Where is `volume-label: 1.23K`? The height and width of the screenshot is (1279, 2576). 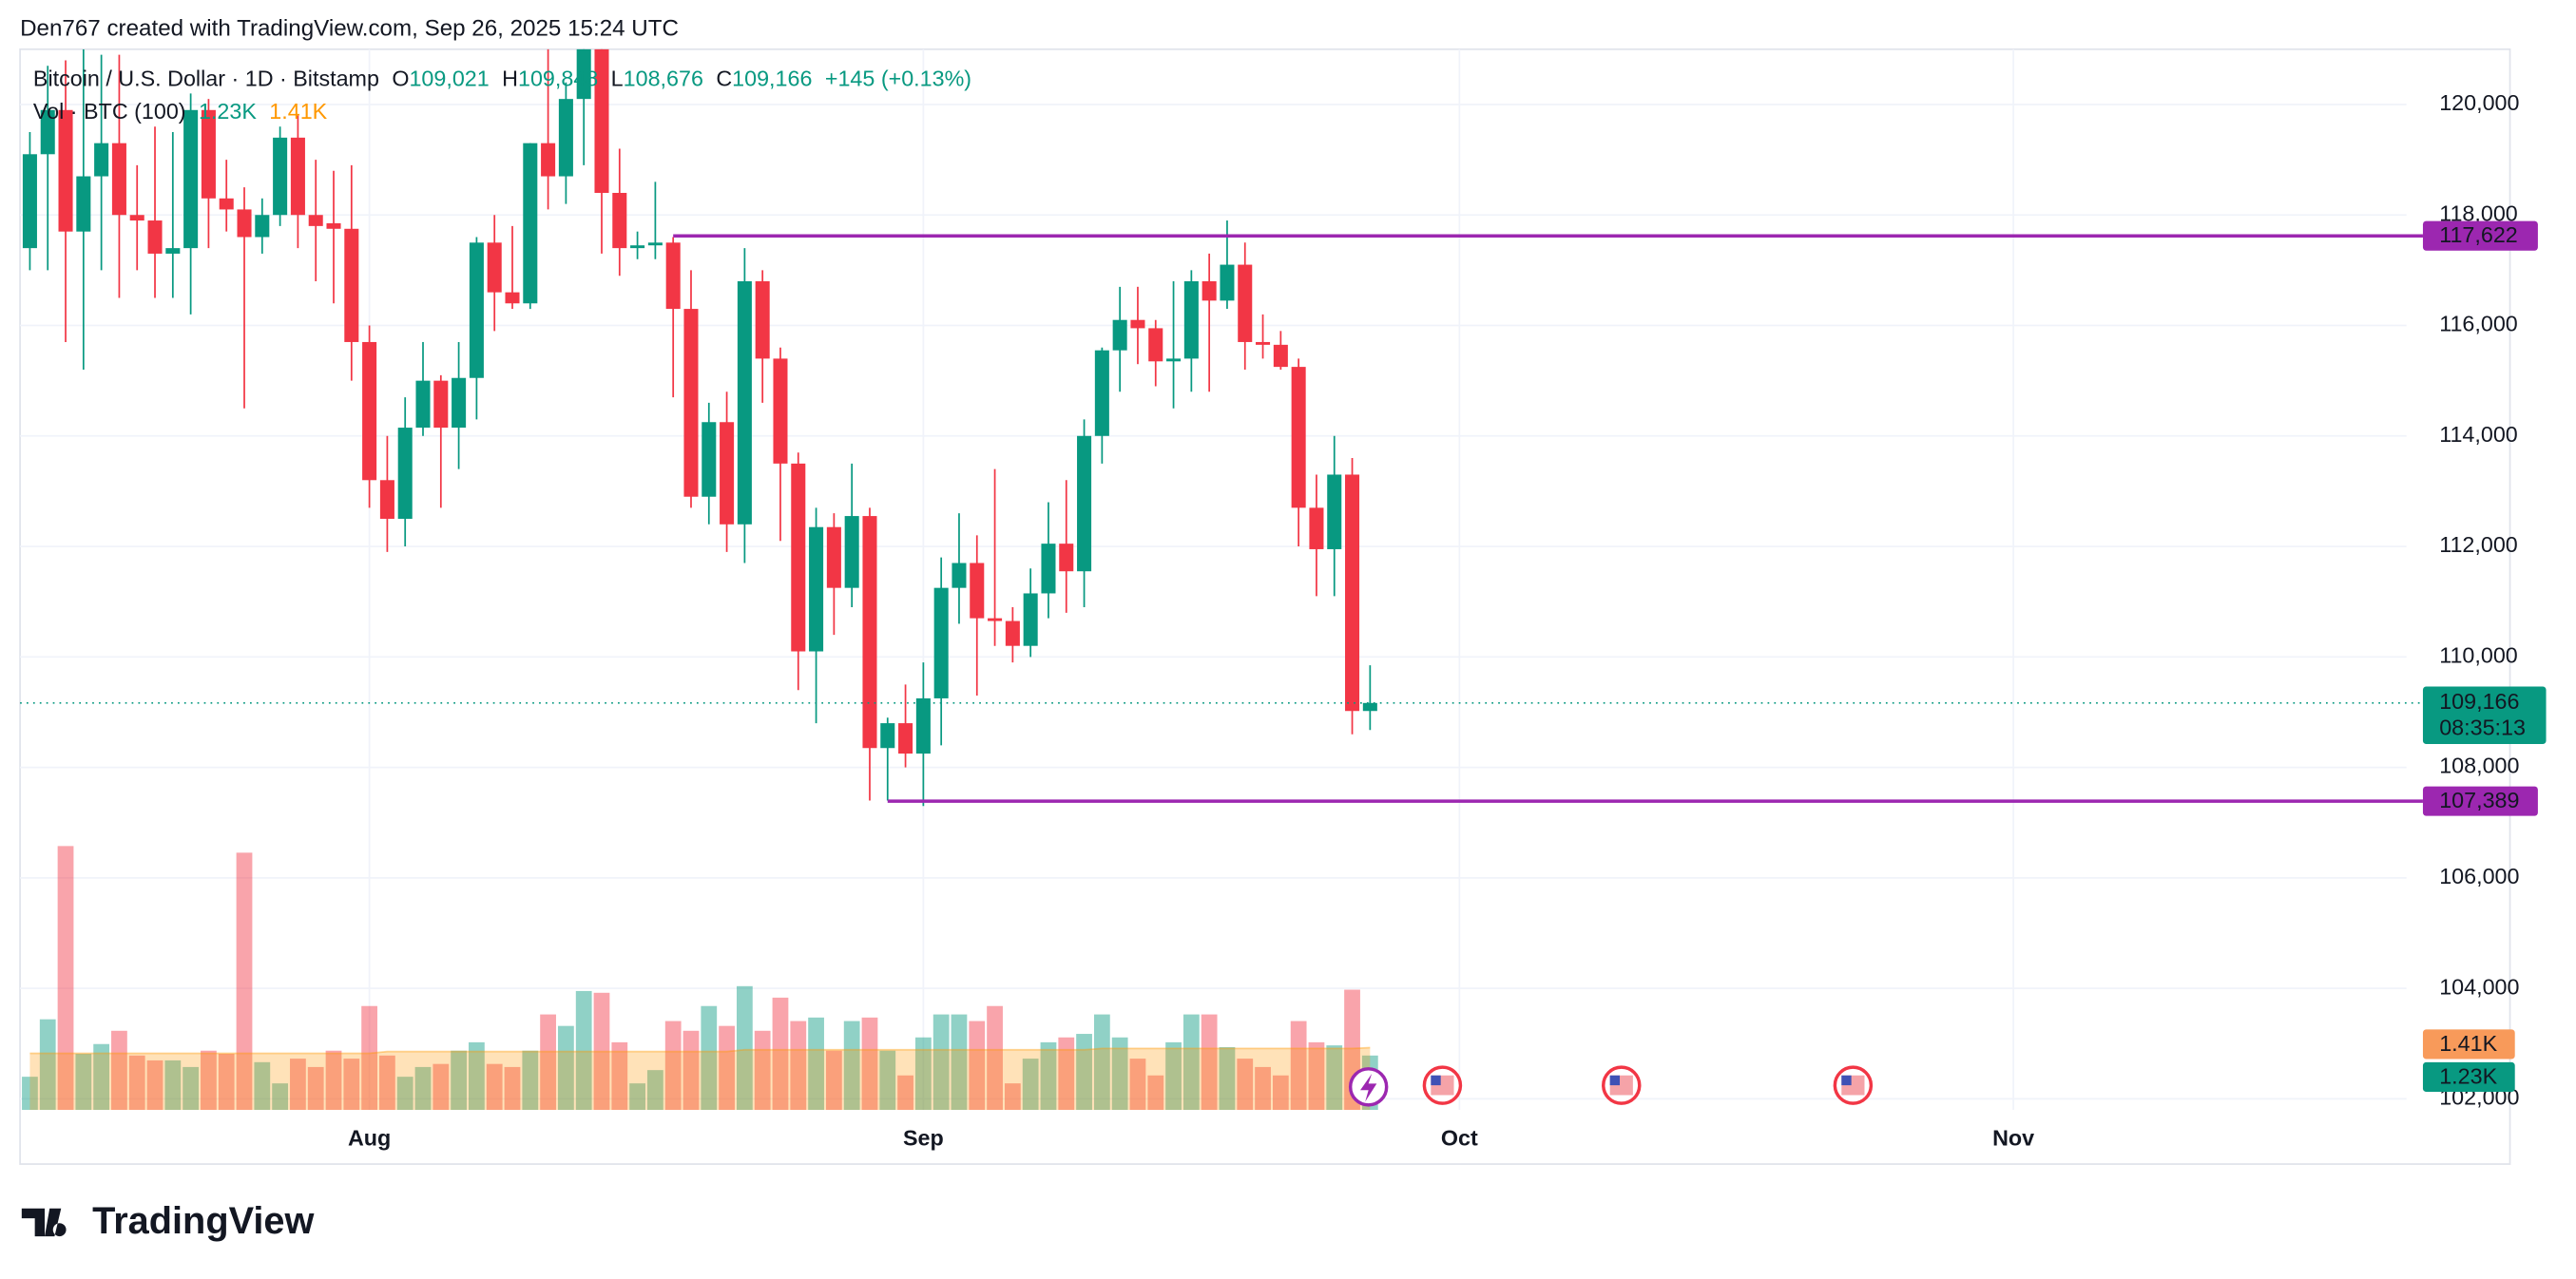 volume-label: 1.23K is located at coordinates (2468, 1075).